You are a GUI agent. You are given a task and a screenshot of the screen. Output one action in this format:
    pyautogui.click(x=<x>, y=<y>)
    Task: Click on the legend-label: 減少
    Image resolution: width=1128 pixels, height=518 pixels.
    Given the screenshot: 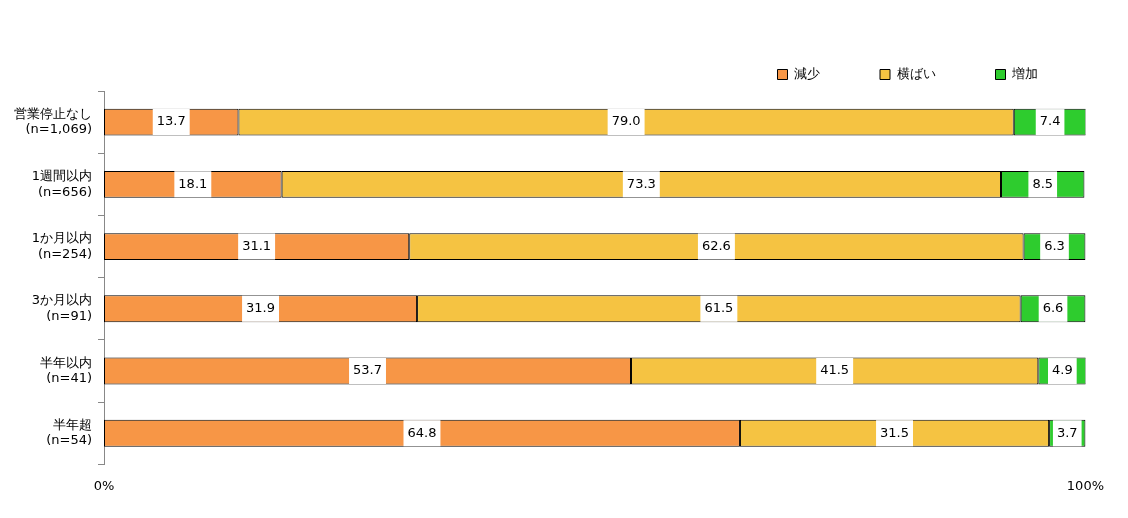 What is the action you would take?
    pyautogui.click(x=807, y=73)
    